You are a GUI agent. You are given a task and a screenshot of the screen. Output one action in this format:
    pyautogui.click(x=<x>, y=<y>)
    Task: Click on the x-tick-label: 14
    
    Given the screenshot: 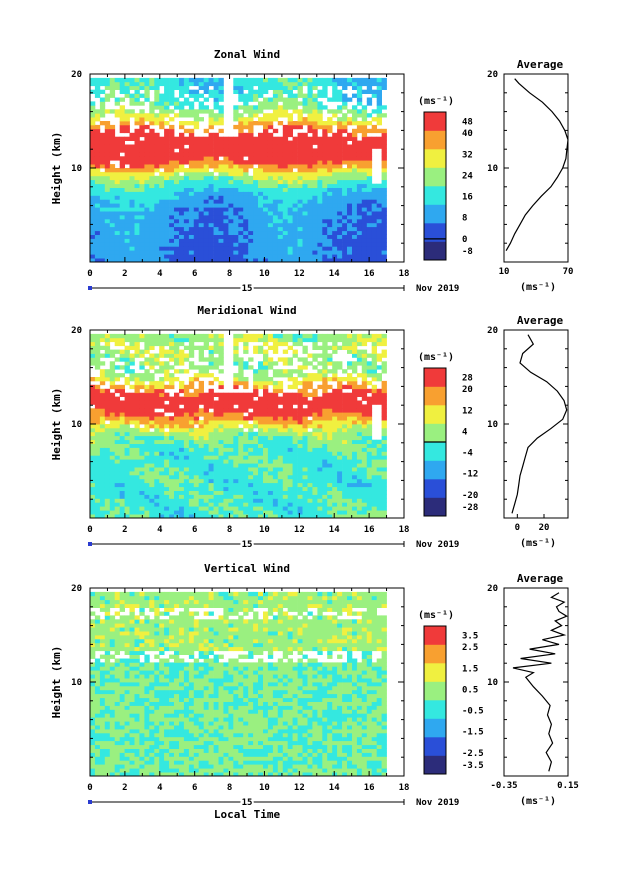 What is the action you would take?
    pyautogui.click(x=334, y=274)
    